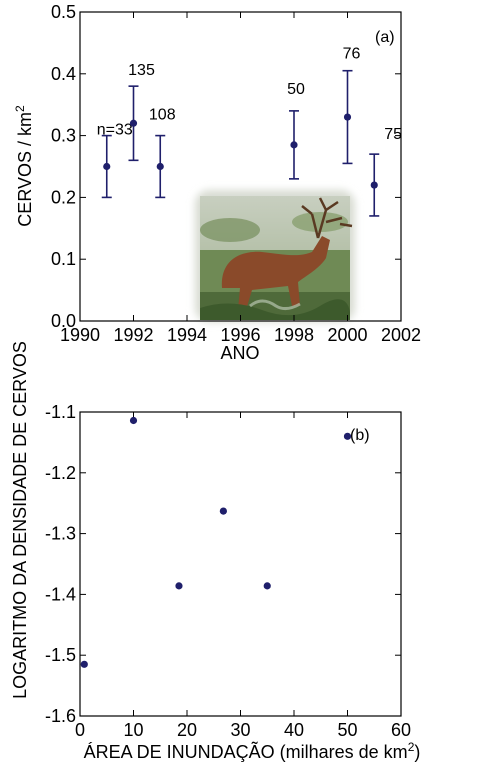 This screenshot has height=770, width=477. Describe the element at coordinates (63, 321) in the screenshot. I see `y-tick-label: 0.0` at that location.